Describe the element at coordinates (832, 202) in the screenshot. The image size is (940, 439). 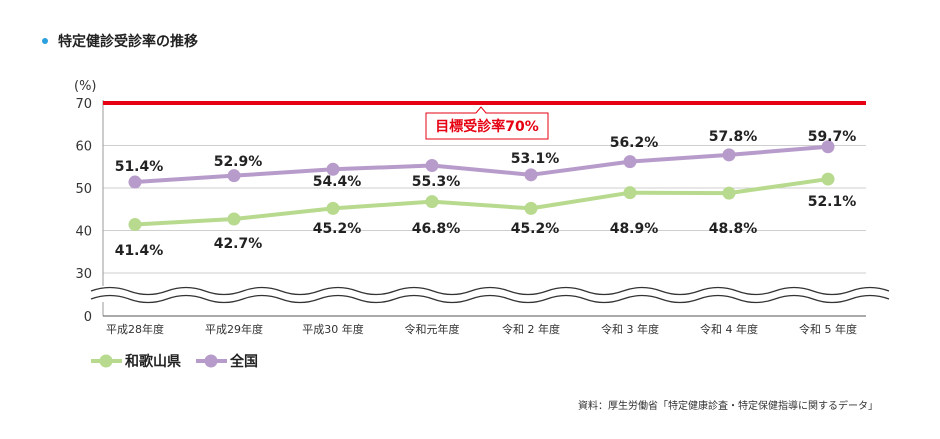
I see `data-label: 52.1%` at that location.